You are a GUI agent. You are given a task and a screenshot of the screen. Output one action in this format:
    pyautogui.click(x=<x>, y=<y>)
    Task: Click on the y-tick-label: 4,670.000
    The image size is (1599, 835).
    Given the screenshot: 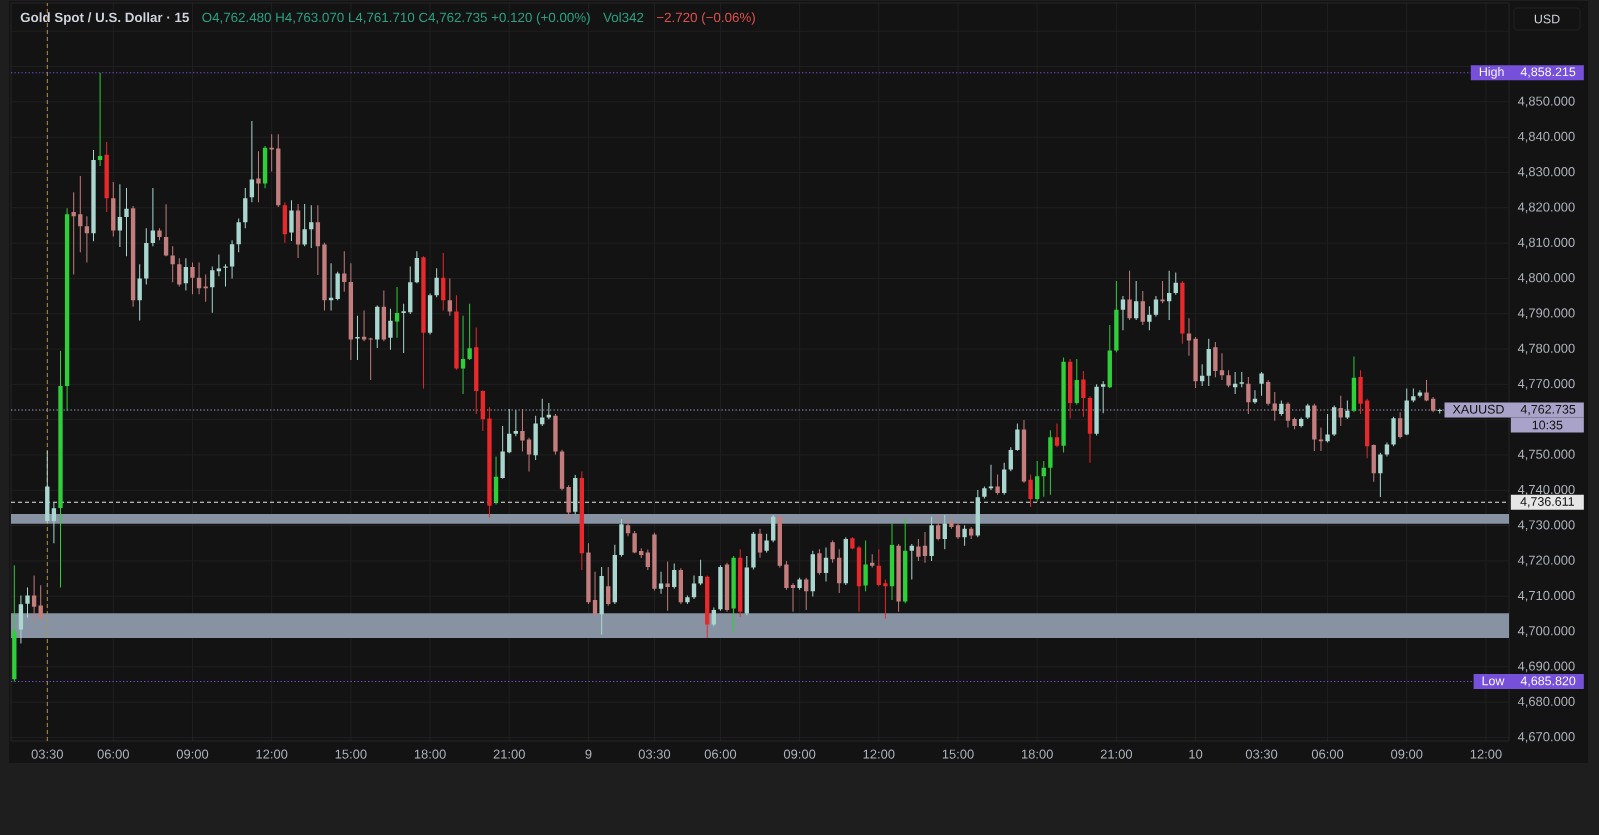 What is the action you would take?
    pyautogui.click(x=1546, y=737)
    